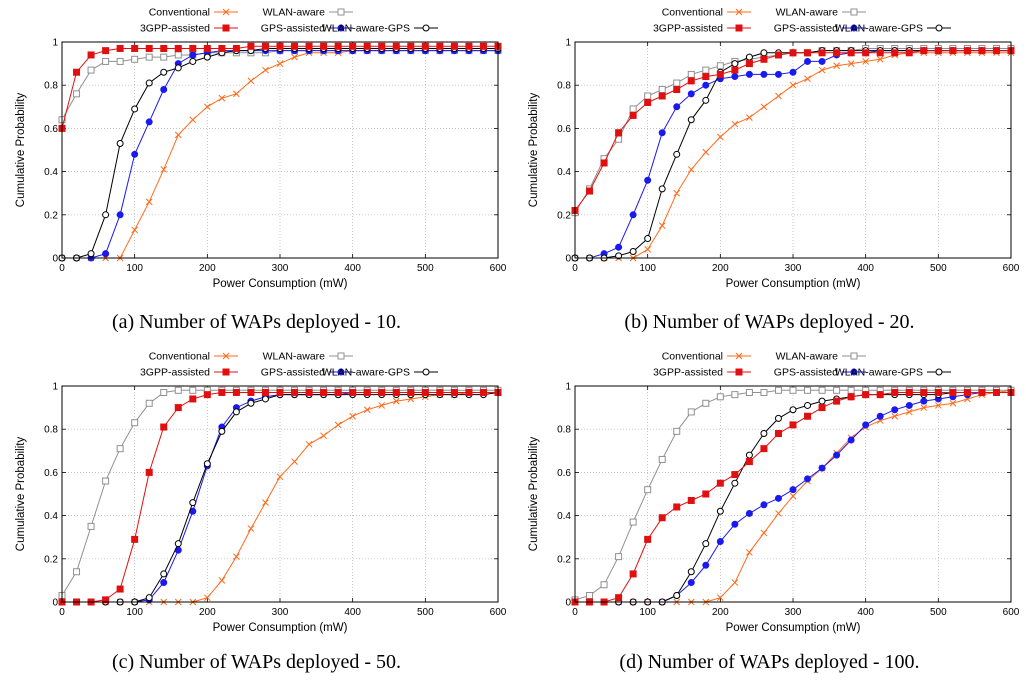 The image size is (1026, 689). What do you see at coordinates (702, 373) in the screenshot?
I see `legend-item: 3GPP-assisted` at bounding box center [702, 373].